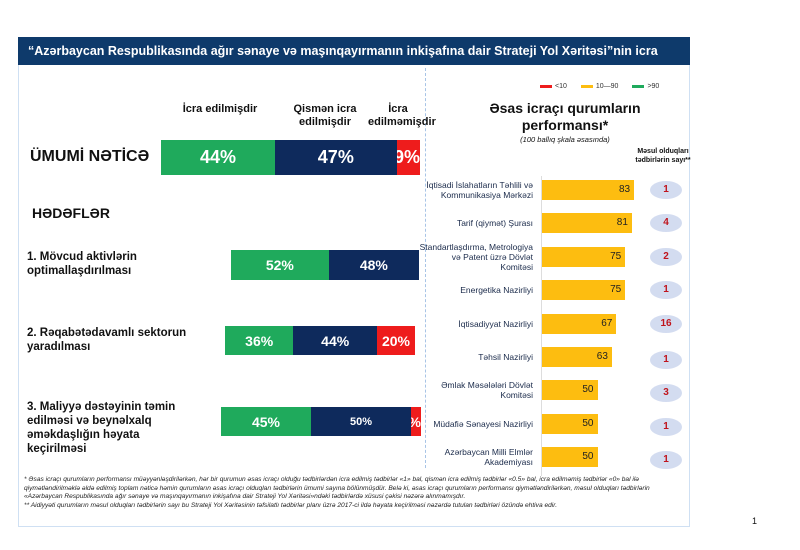 Image resolution: width=800 pixels, height=550 pixels. I want to click on performance-bar: 63, so click(577, 357).